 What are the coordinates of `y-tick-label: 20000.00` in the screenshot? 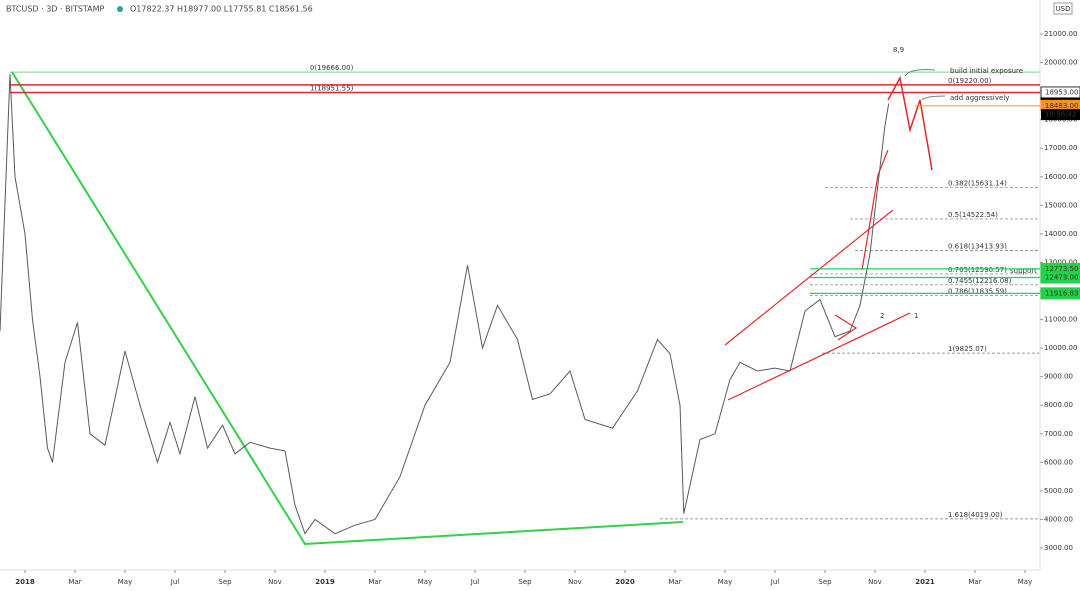 It's located at (1060, 63).